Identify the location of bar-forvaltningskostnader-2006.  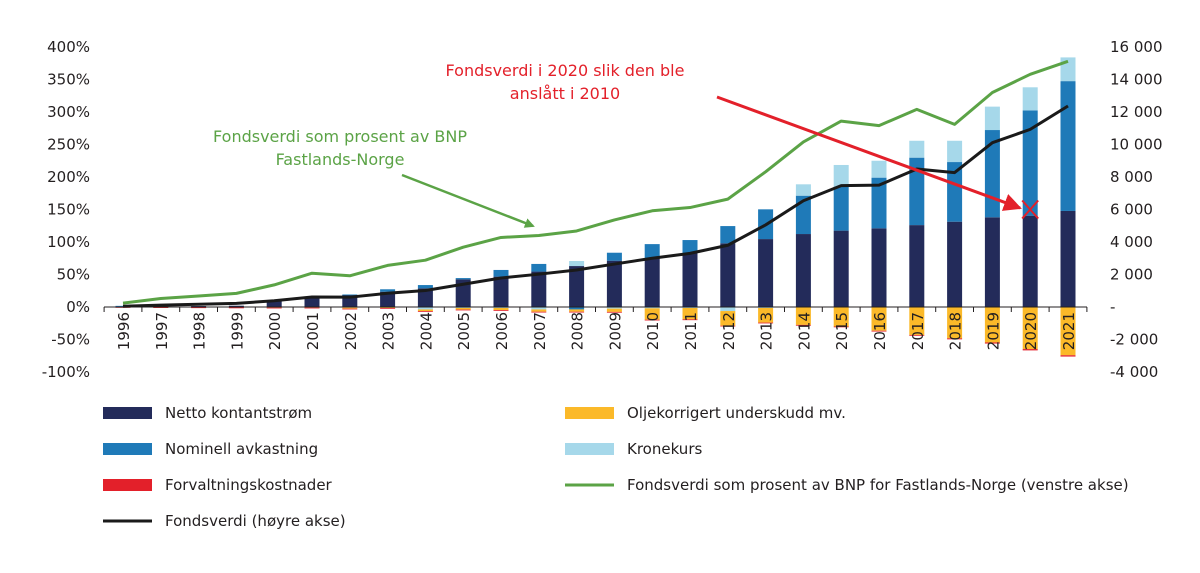
(501, 310).